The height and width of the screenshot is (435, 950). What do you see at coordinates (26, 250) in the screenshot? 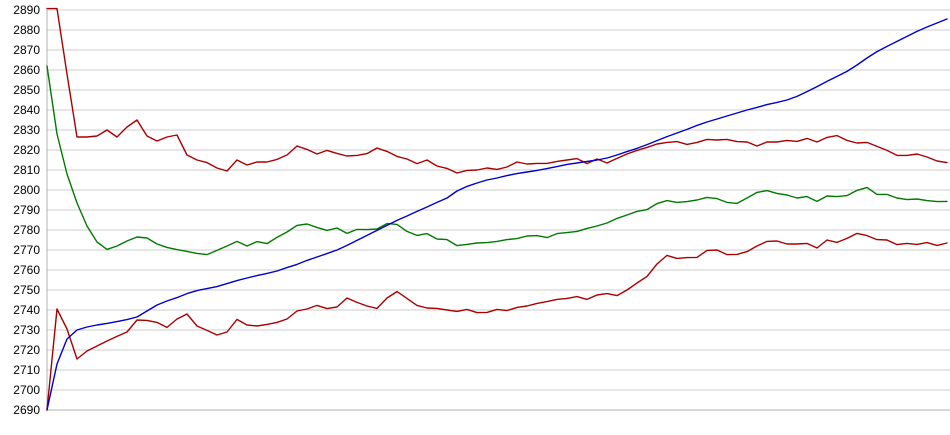
I see `y-tick-label: 2770` at bounding box center [26, 250].